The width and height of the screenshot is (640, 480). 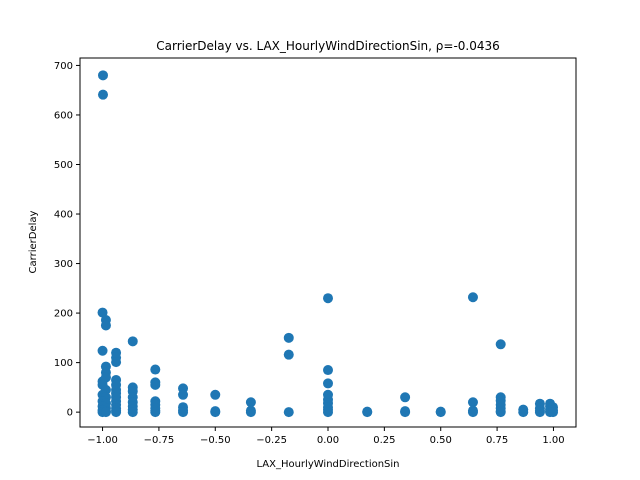 What do you see at coordinates (63, 215) in the screenshot?
I see `y-tick-label: 400` at bounding box center [63, 215].